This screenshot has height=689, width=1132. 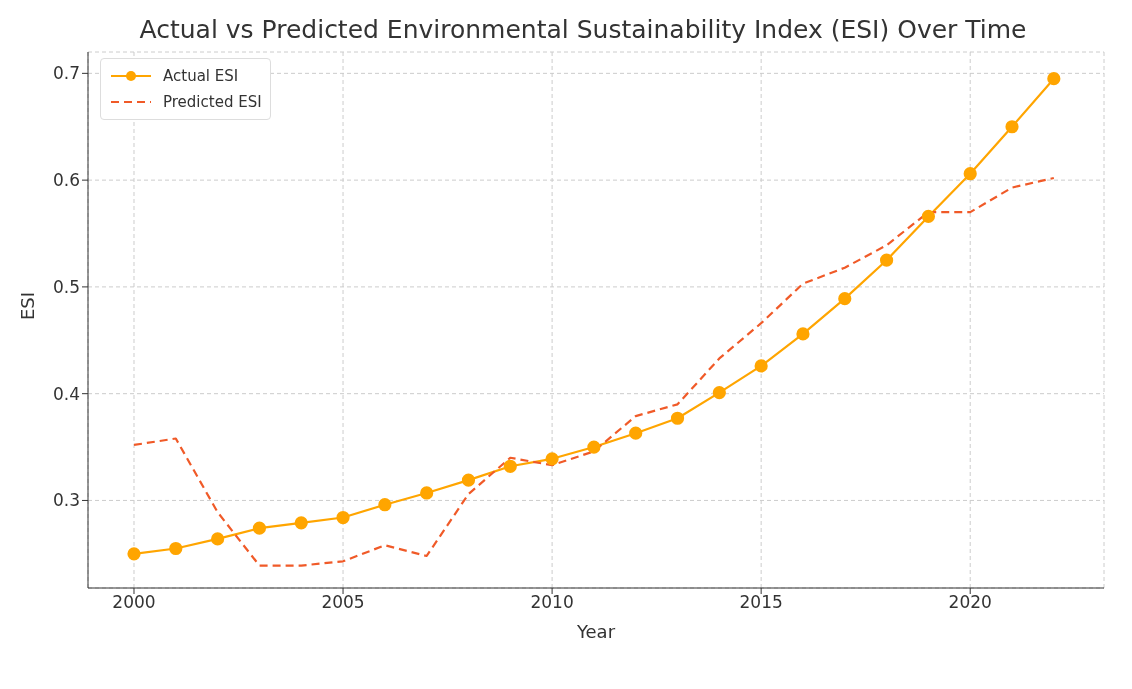 What do you see at coordinates (66, 180) in the screenshot?
I see `y-tick-label: 0.6` at bounding box center [66, 180].